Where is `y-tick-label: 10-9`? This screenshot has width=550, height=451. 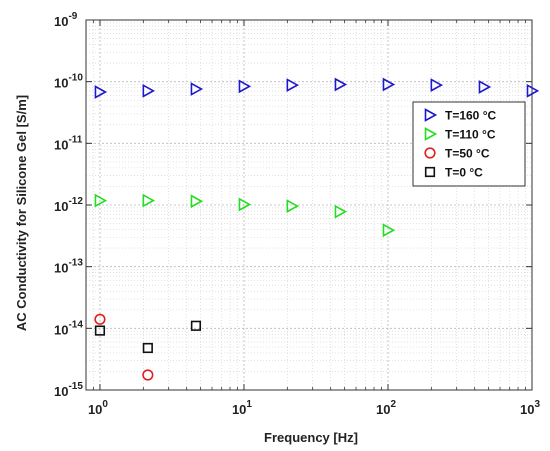 y-tick-label: 10-9 is located at coordinates (66, 20).